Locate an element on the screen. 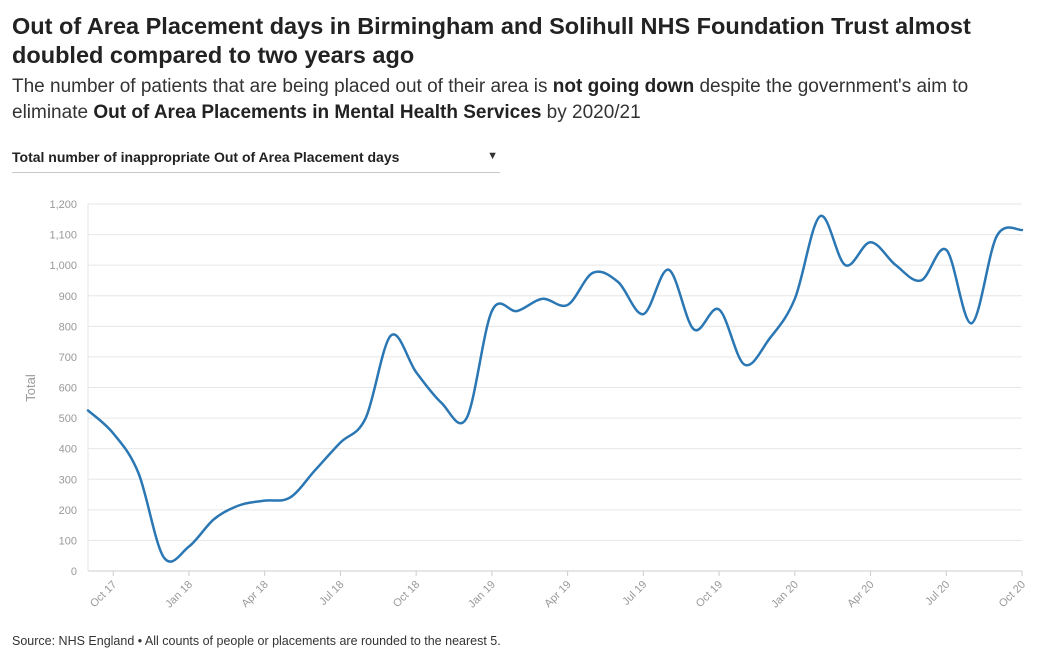 This screenshot has width=1056, height=650. y-tick-label: 500 is located at coordinates (68, 419).